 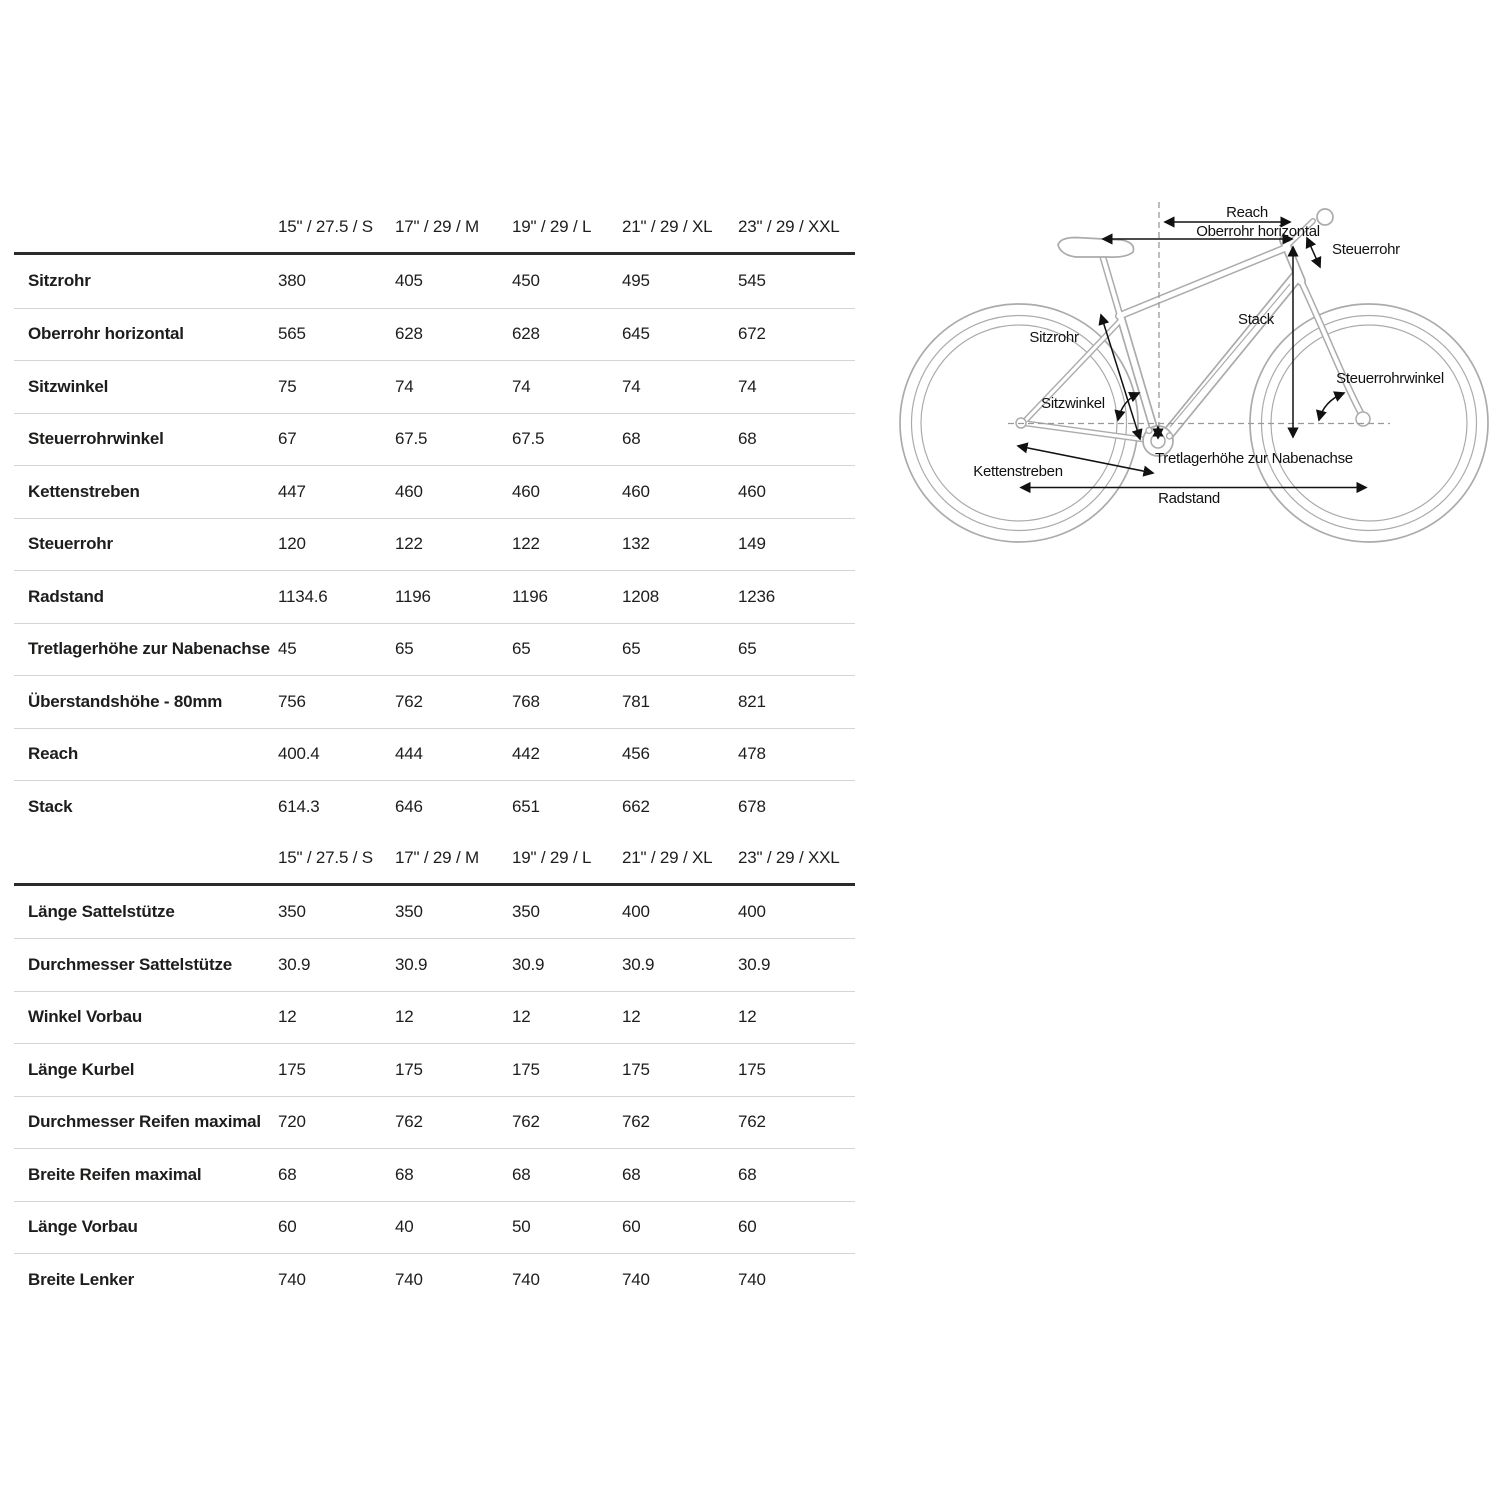 I want to click on value-cell: 40, so click(x=404, y=1227).